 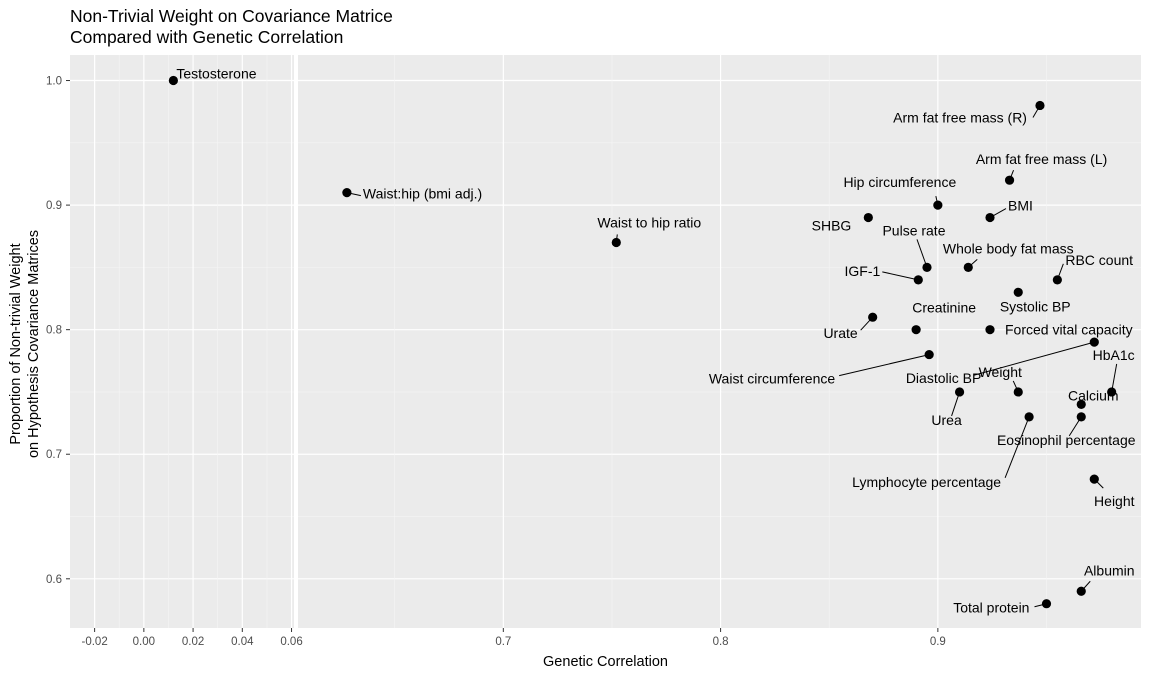 I want to click on point-label: Urate, so click(x=840, y=333).